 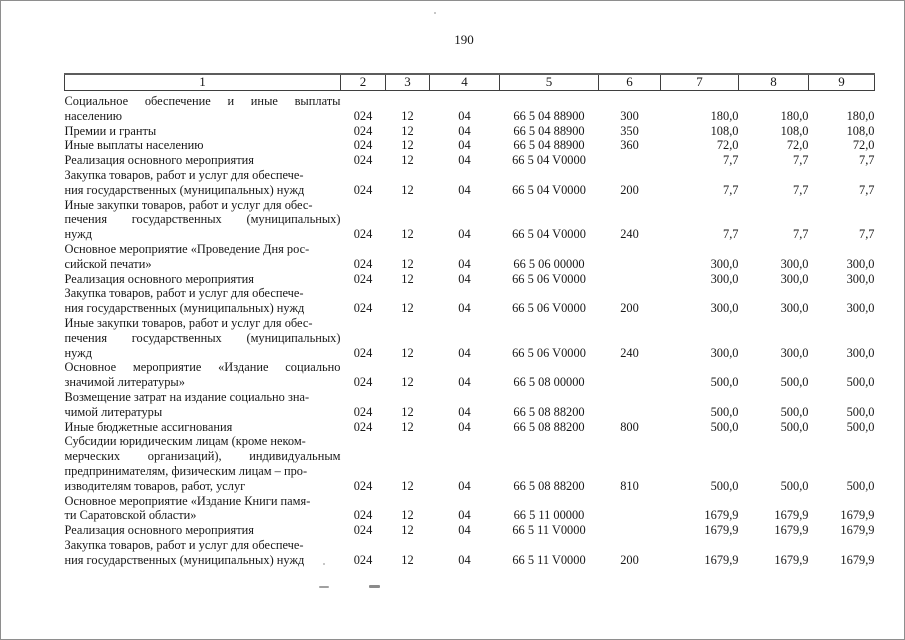 What do you see at coordinates (148, 426) in the screenshot?
I see `row-name-line: Иные бюджетные ассигнования` at bounding box center [148, 426].